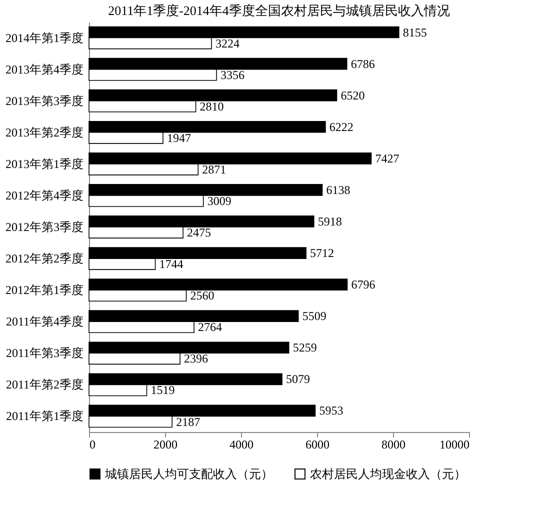 Image resolution: width=541 pixels, height=508 pixels. Describe the element at coordinates (228, 43) in the screenshot. I see `data-label: 3224` at that location.